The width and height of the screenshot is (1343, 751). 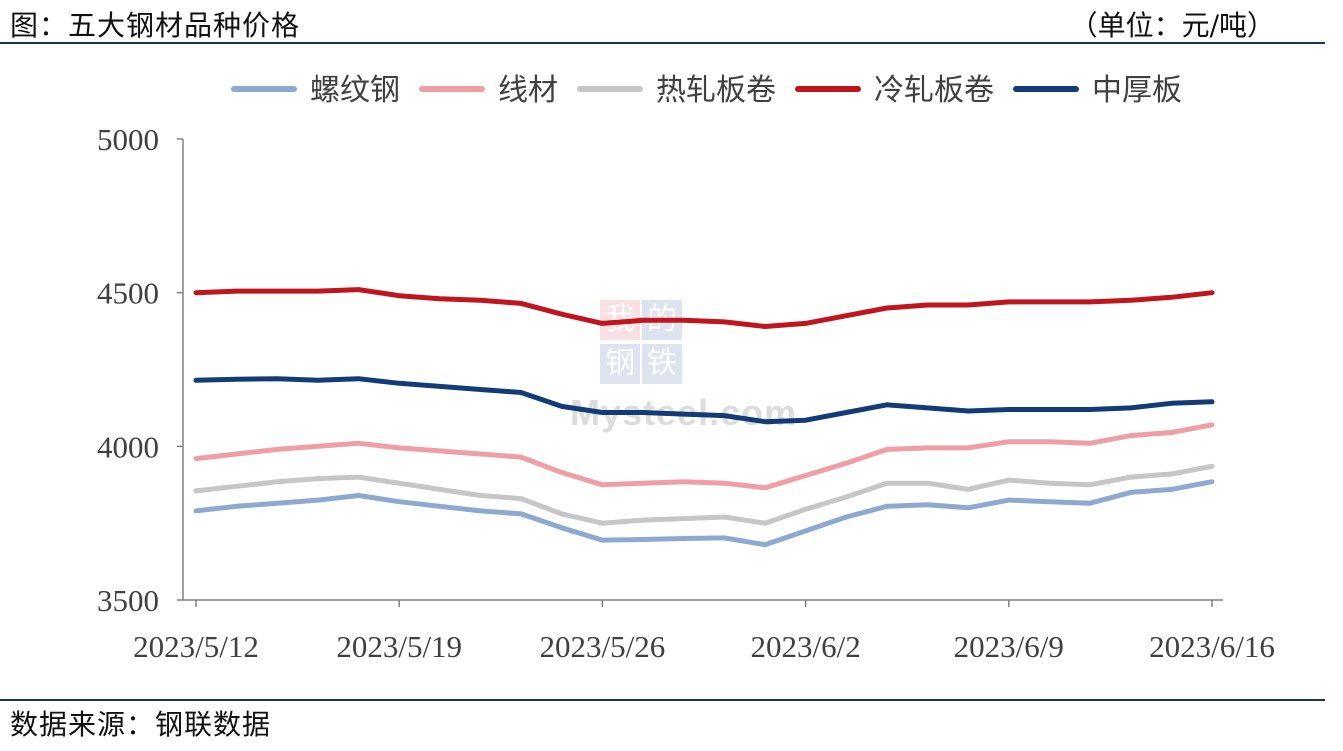 What do you see at coordinates (1009, 646) in the screenshot?
I see `x-tick-label: 2023/6/9` at bounding box center [1009, 646].